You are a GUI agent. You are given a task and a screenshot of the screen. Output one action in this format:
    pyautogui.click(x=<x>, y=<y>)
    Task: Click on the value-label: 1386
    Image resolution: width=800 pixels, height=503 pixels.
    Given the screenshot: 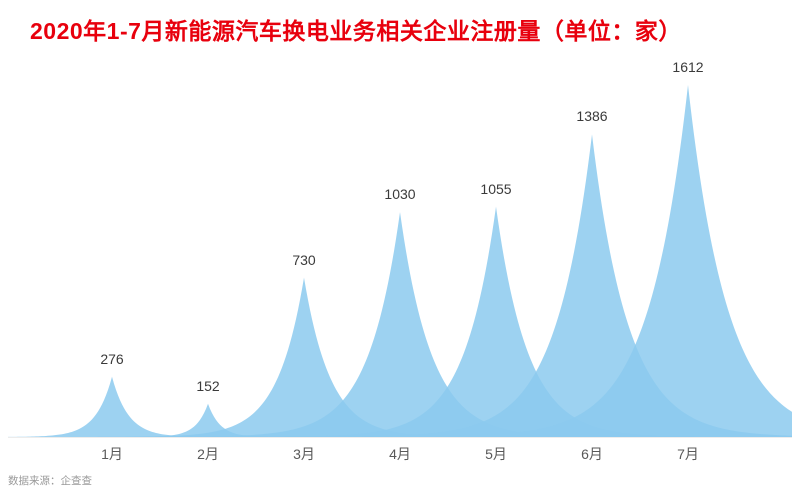 What is the action you would take?
    pyautogui.click(x=592, y=116)
    